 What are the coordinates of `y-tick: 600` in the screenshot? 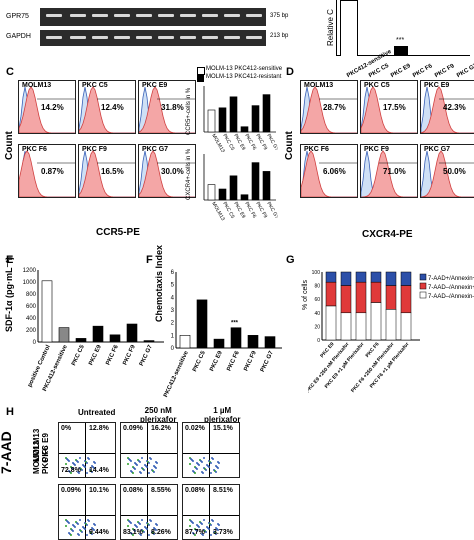 It's located at (31, 307).